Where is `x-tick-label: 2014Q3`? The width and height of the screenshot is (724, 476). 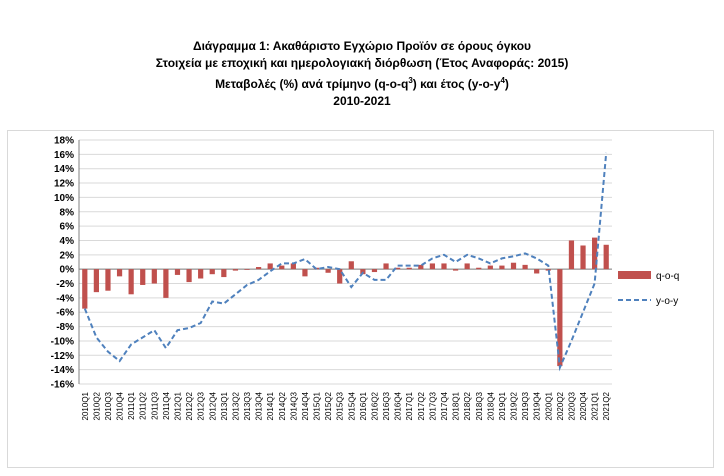
x-tick-label: 2014Q3 is located at coordinates (293, 405).